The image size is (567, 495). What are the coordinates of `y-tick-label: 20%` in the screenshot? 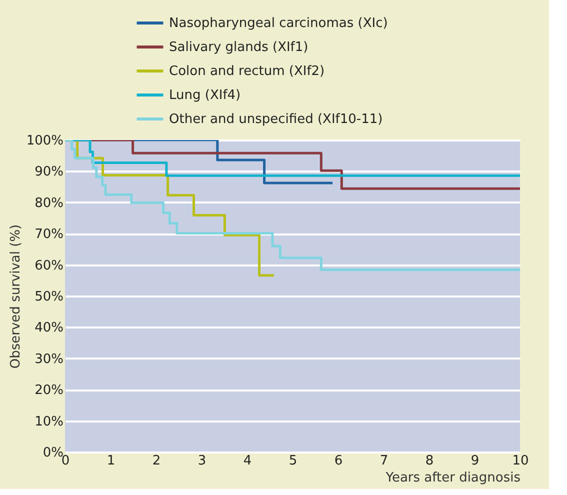 It's located at (49, 390).